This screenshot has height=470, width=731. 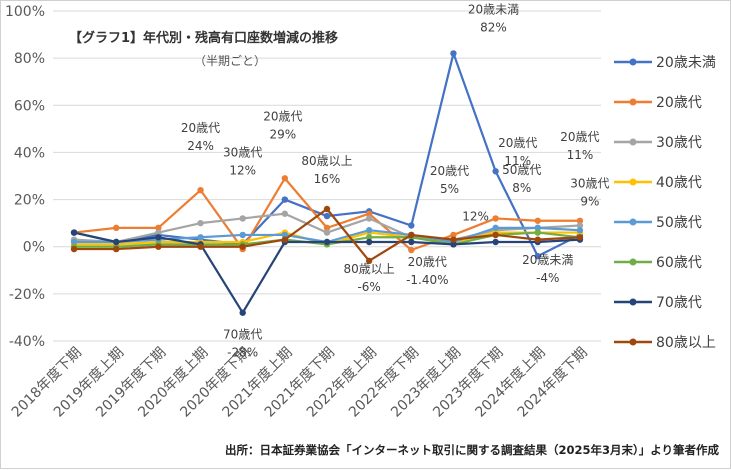 What do you see at coordinates (29, 106) in the screenshot?
I see `y-tick-label: 60%` at bounding box center [29, 106].